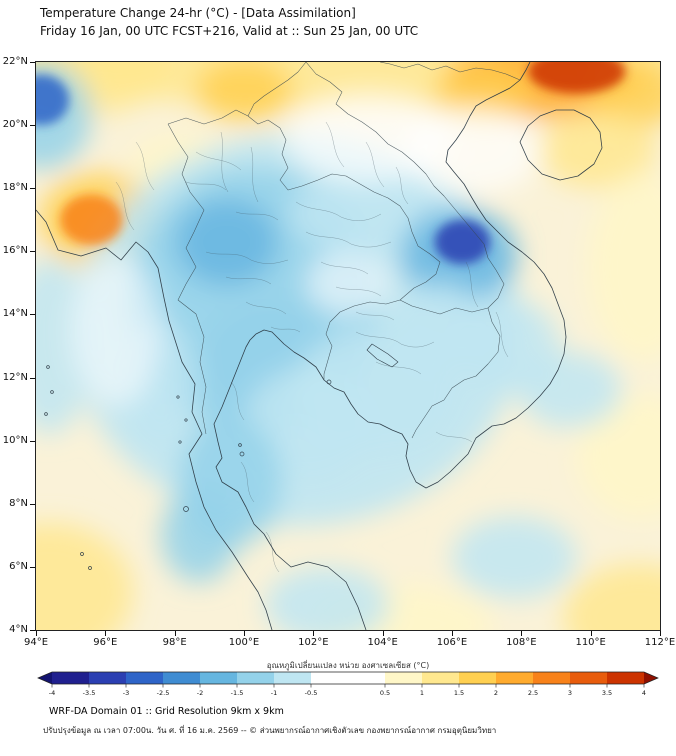 This screenshot has height=756, width=676. Describe the element at coordinates (18, 503) in the screenshot. I see `lat-tick-label: 8°N` at that location.